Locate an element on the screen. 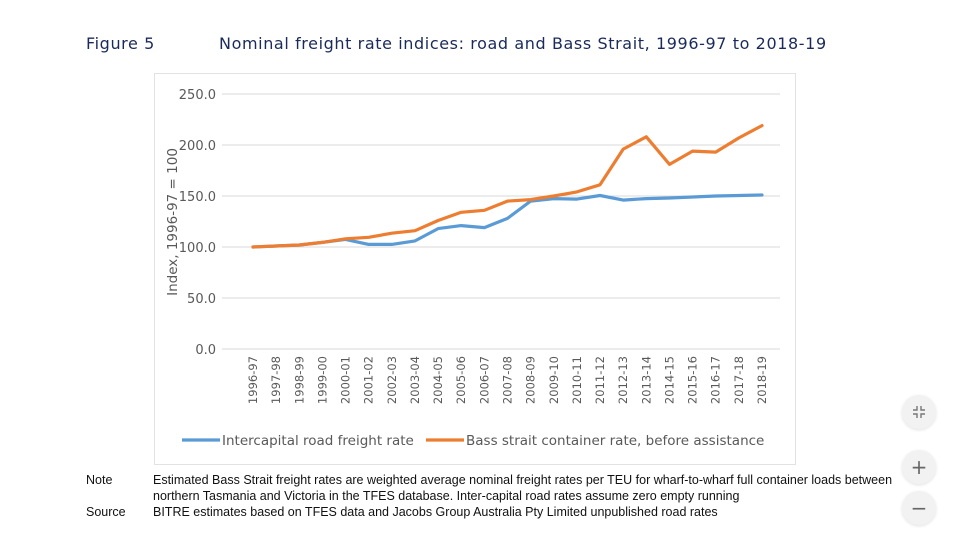 The height and width of the screenshot is (548, 960). y-tick-label: 50.0 is located at coordinates (201, 299).